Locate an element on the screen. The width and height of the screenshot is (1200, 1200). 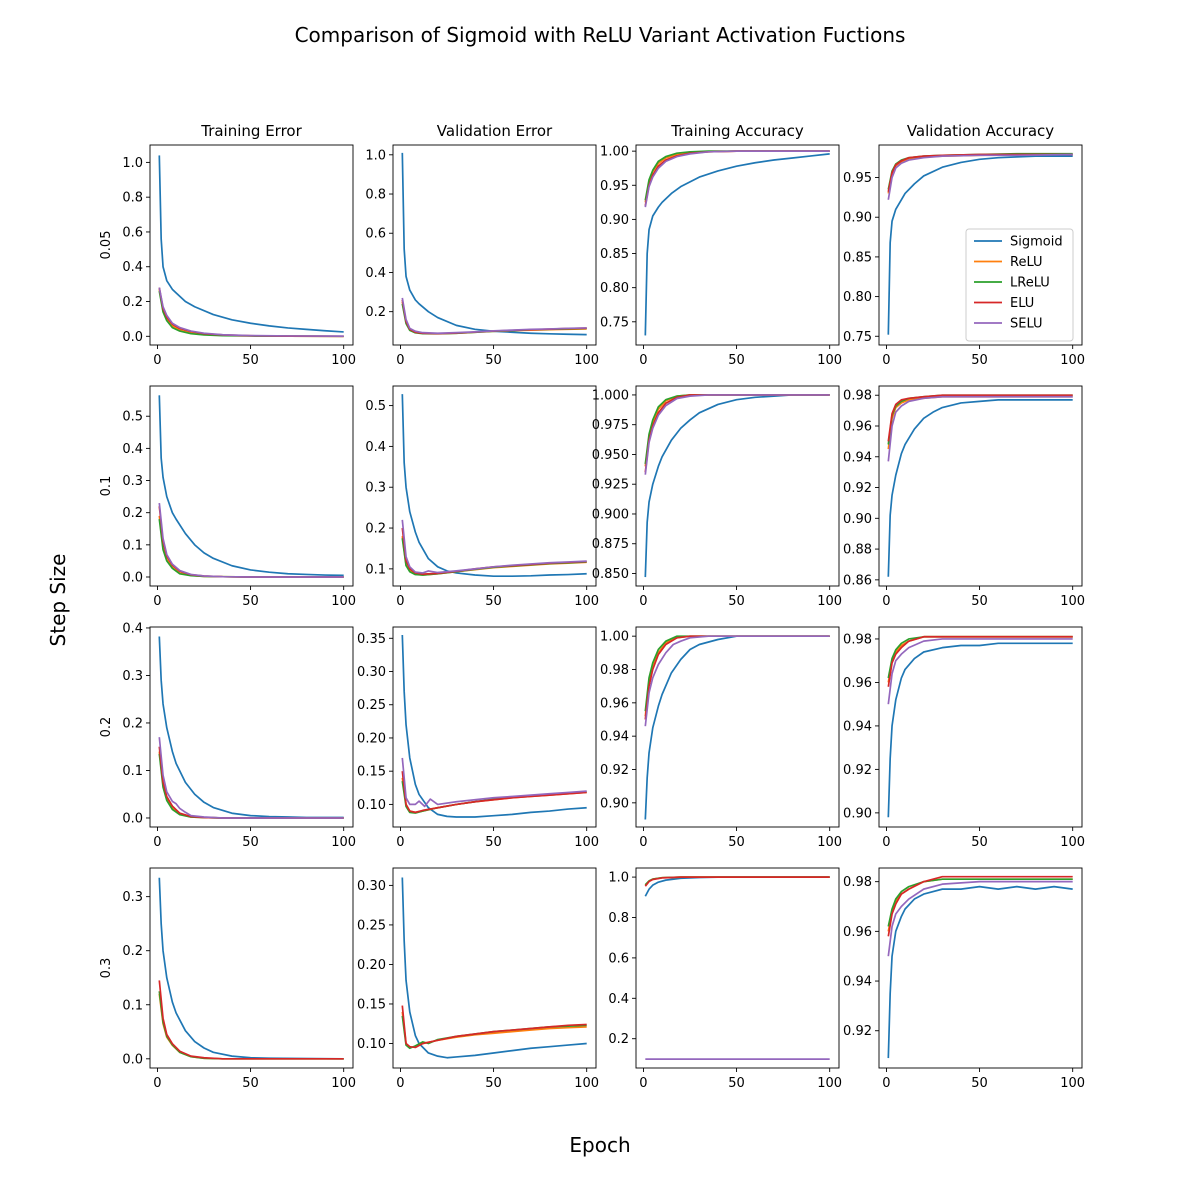
y-tick-label: 0.94 is located at coordinates (857, 726).